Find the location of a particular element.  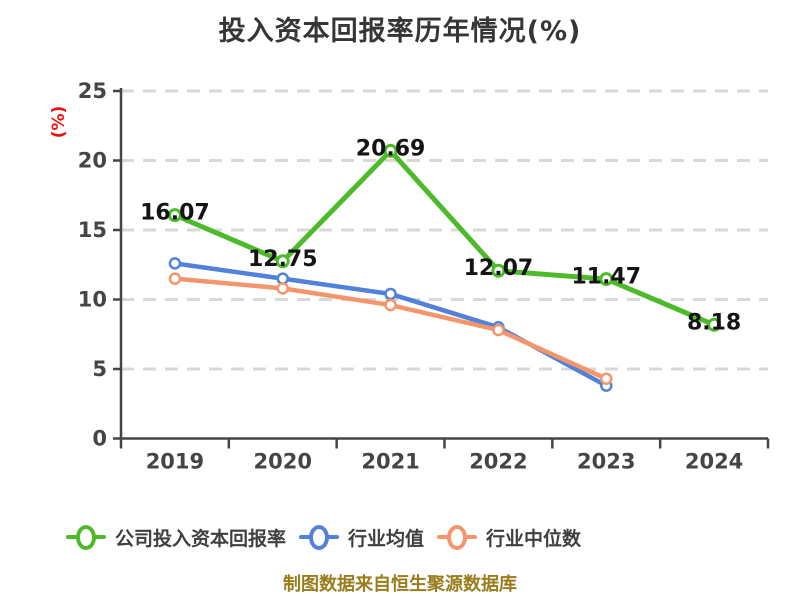

data-label: 16.07 is located at coordinates (175, 213).